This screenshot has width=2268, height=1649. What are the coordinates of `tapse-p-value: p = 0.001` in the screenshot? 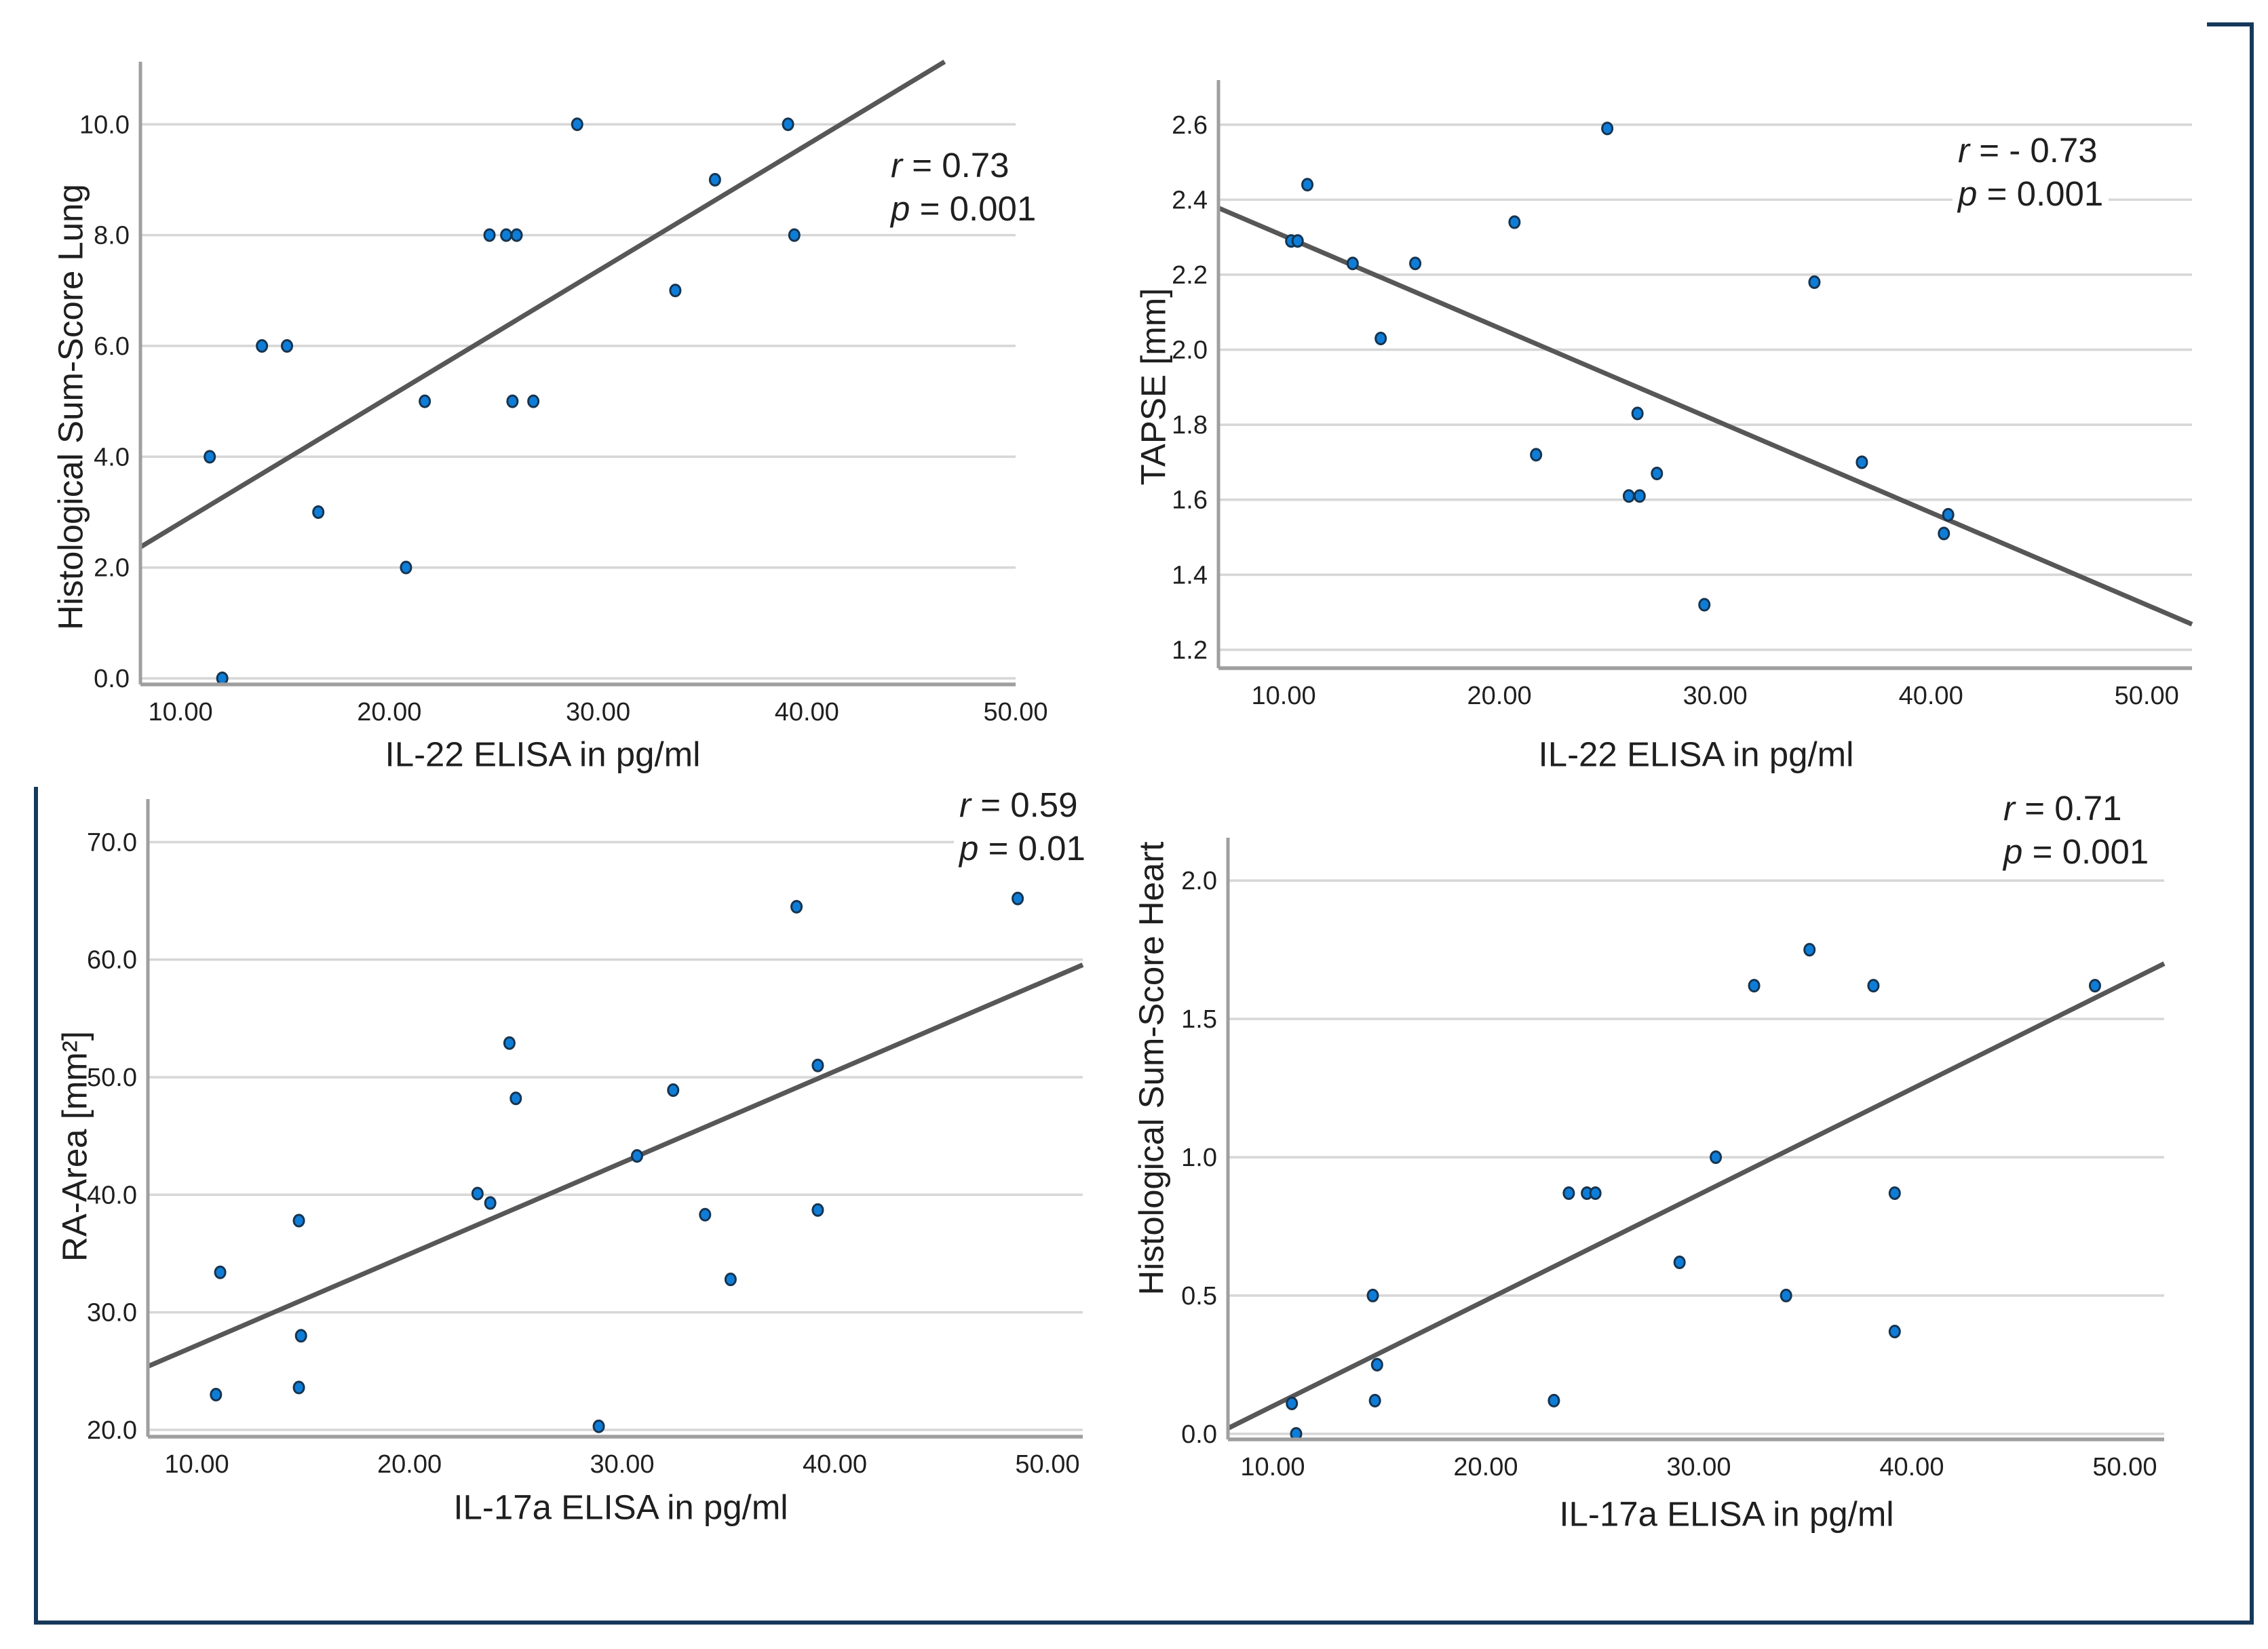 It's located at (2031, 194).